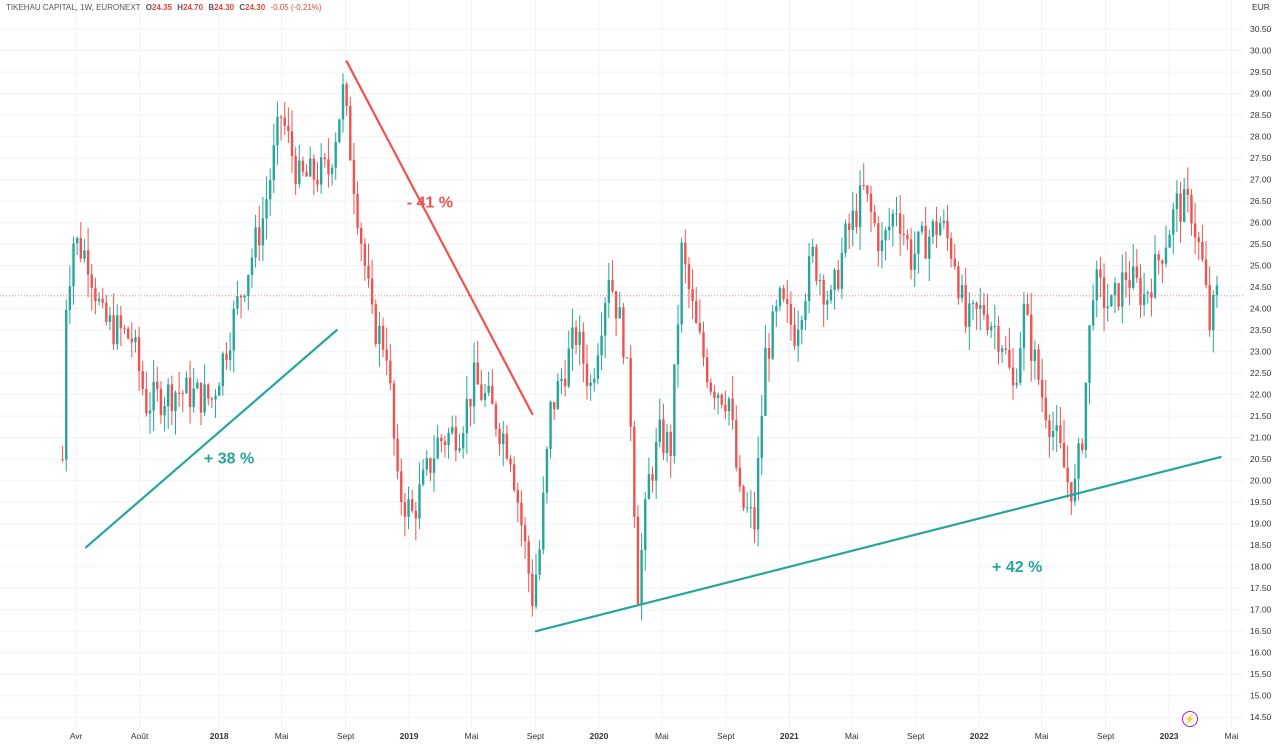 The width and height of the screenshot is (1280, 744). What do you see at coordinates (979, 736) in the screenshot?
I see `x-tick-label: 2022` at bounding box center [979, 736].